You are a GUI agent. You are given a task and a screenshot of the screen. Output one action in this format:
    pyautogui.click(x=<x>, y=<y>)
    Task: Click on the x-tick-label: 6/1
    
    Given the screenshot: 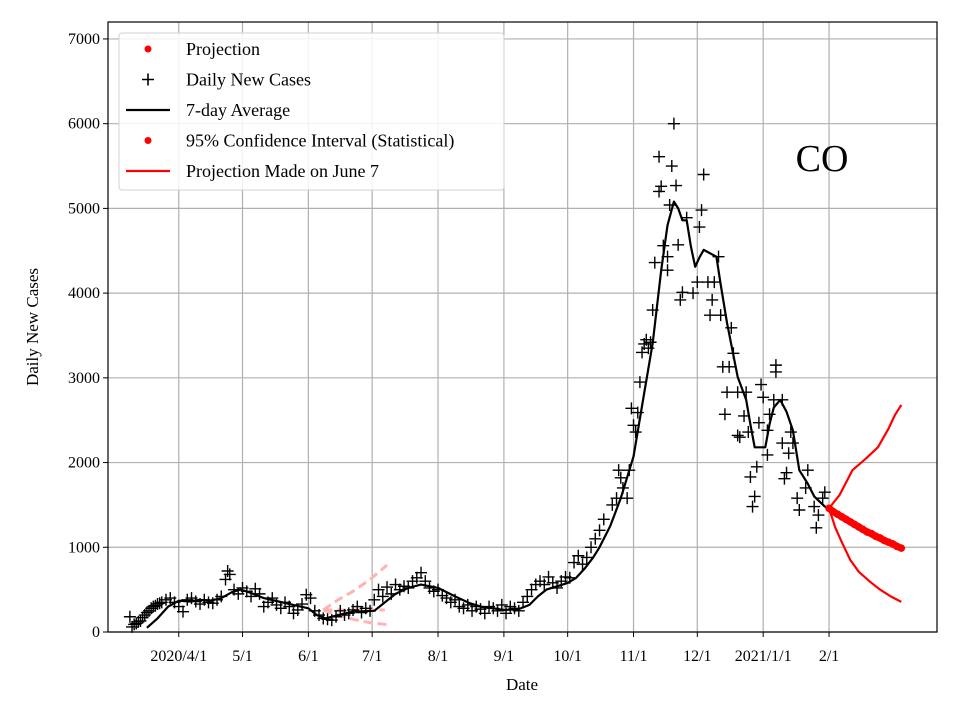 What is the action you would take?
    pyautogui.click(x=308, y=656)
    